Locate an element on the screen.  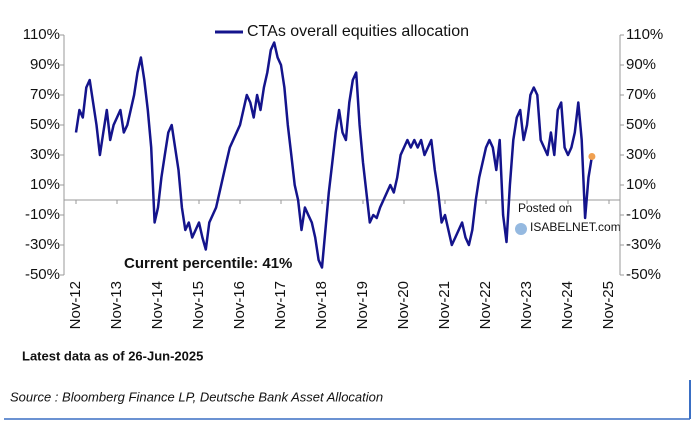
x-tick-label: Nov-18 is located at coordinates (321, 305).